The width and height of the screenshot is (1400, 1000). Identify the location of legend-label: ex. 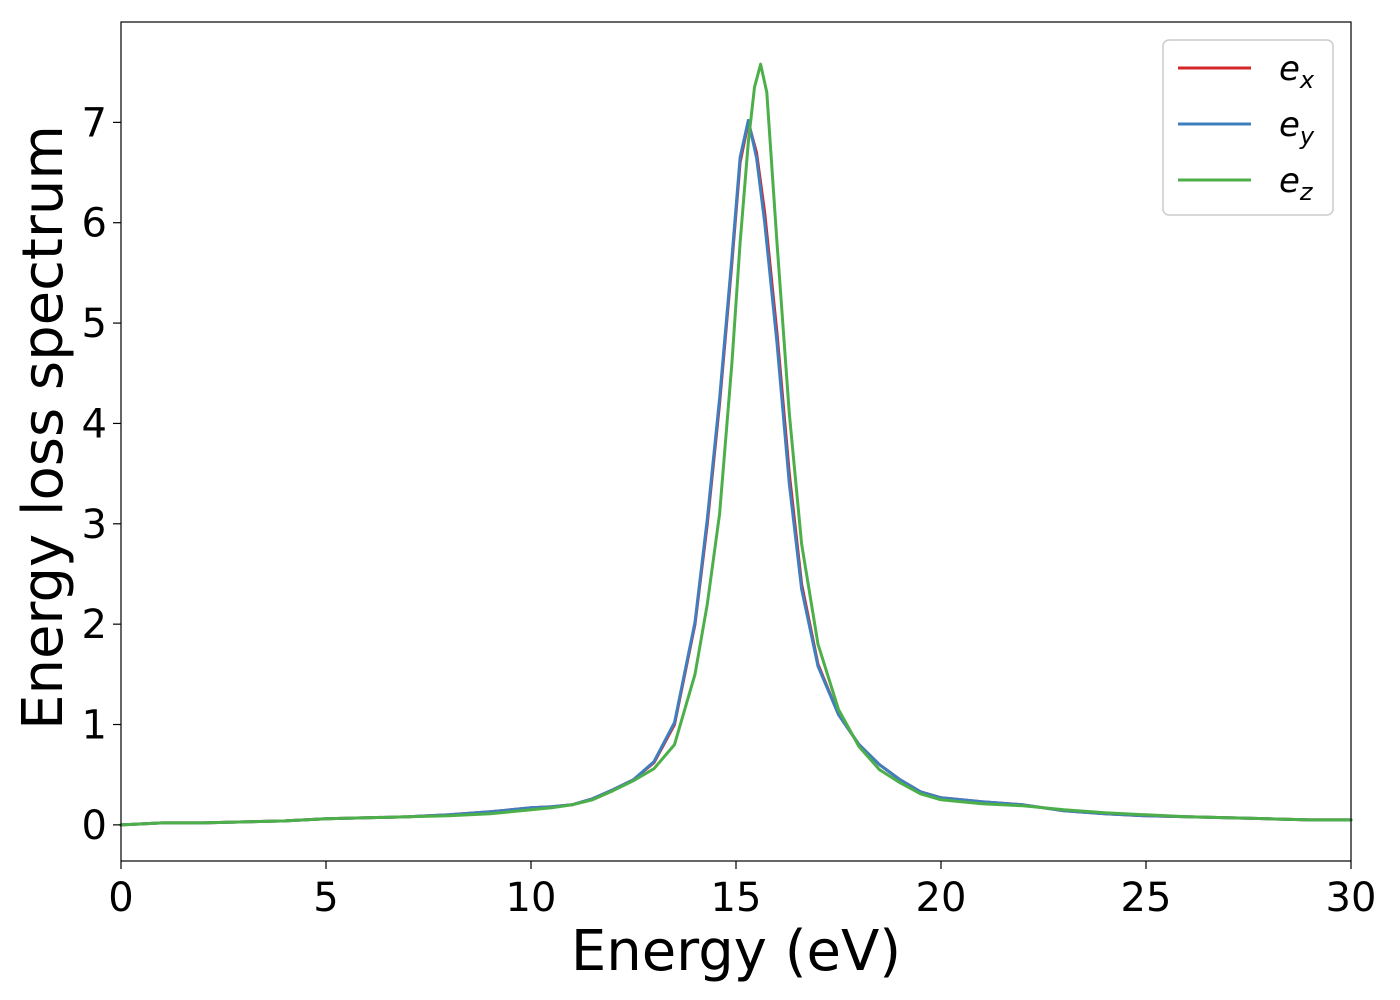
(1297, 71).